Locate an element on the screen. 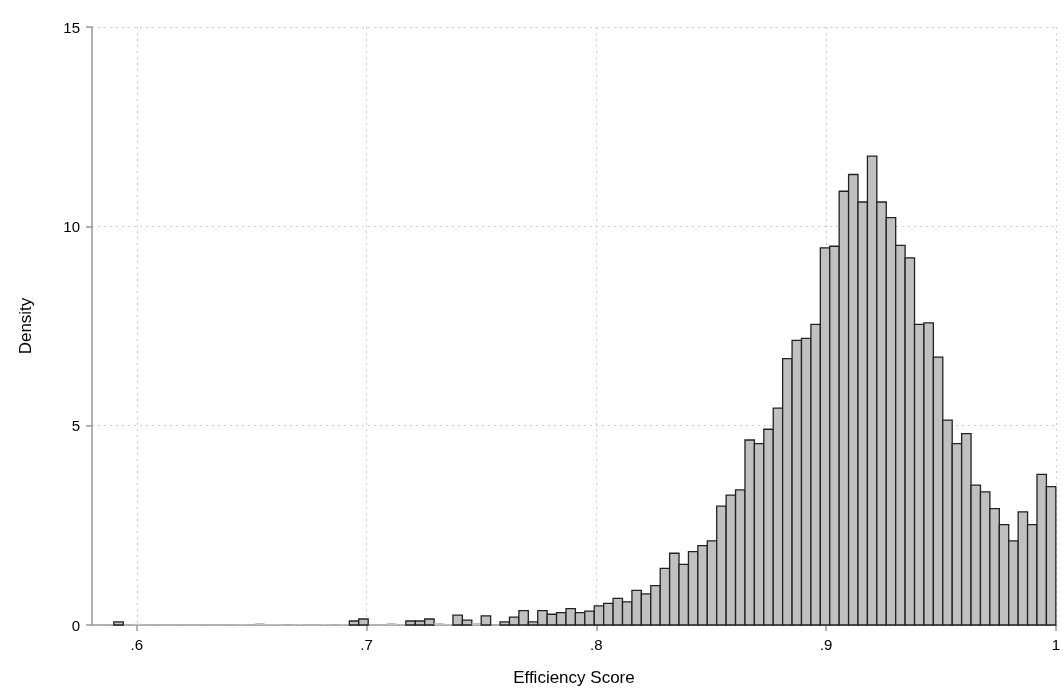 This screenshot has height=700, width=1063. x-tick-label: .6 is located at coordinates (137, 644).